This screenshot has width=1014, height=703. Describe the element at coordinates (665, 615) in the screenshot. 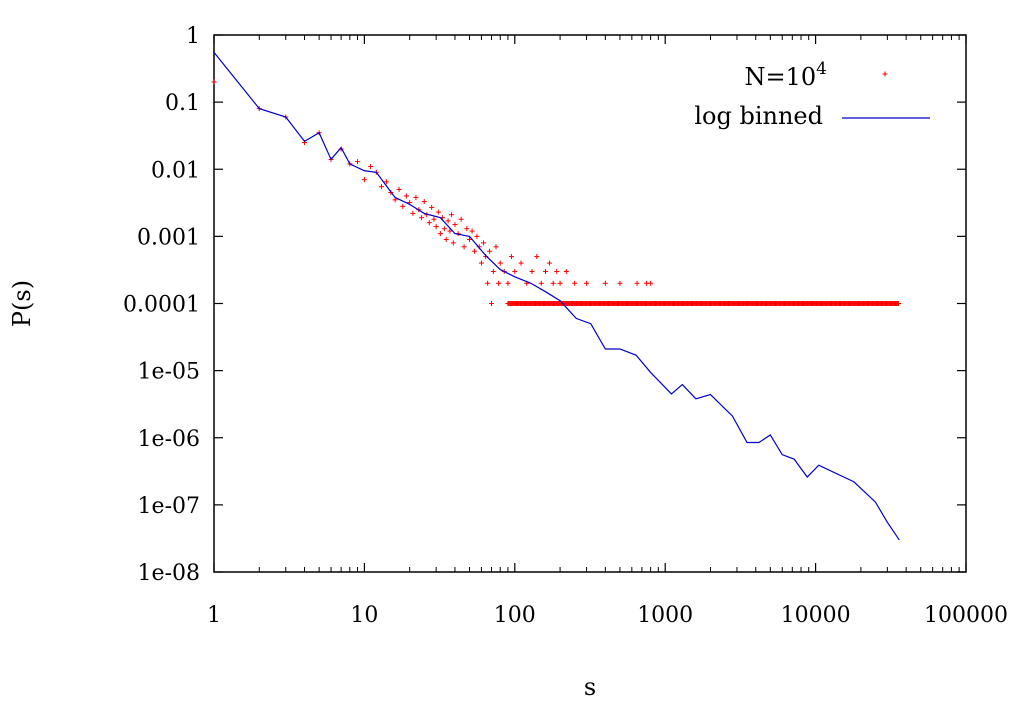

I see `x-tick-label: 1000` at that location.